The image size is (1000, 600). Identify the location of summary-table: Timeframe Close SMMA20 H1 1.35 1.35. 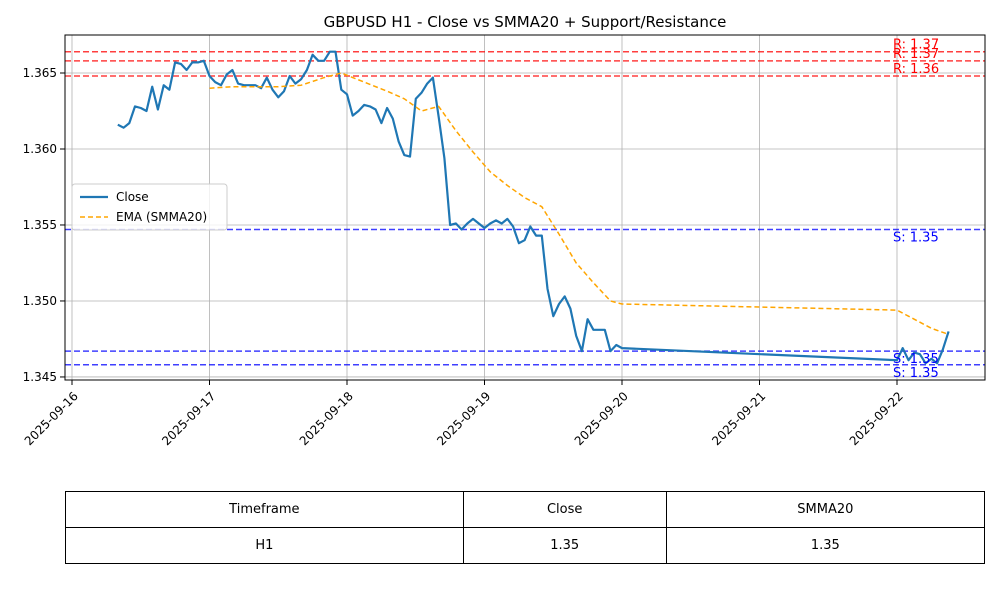
(525, 527).